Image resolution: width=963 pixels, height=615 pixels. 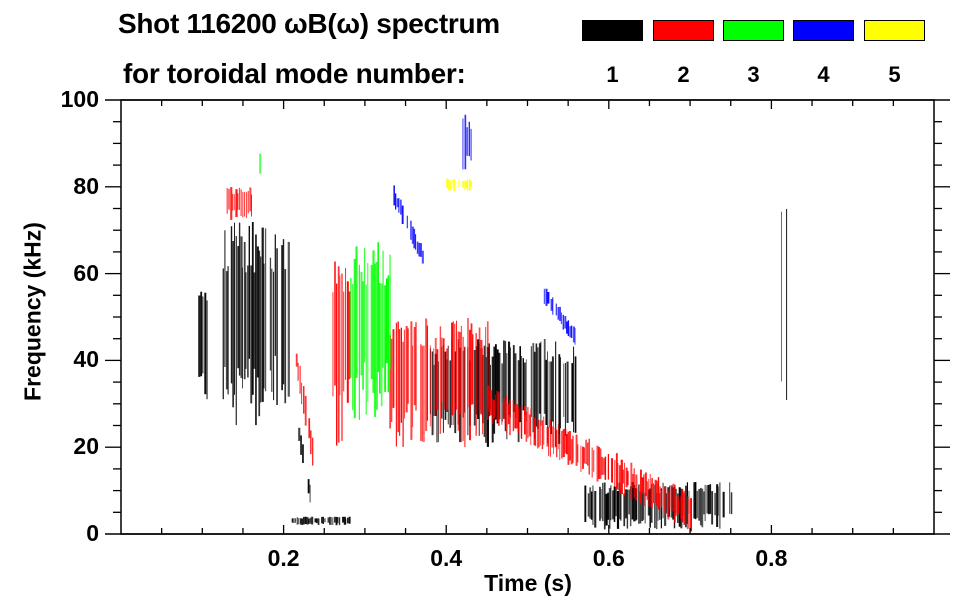 I want to click on legend-label-3: 3, so click(x=753, y=74).